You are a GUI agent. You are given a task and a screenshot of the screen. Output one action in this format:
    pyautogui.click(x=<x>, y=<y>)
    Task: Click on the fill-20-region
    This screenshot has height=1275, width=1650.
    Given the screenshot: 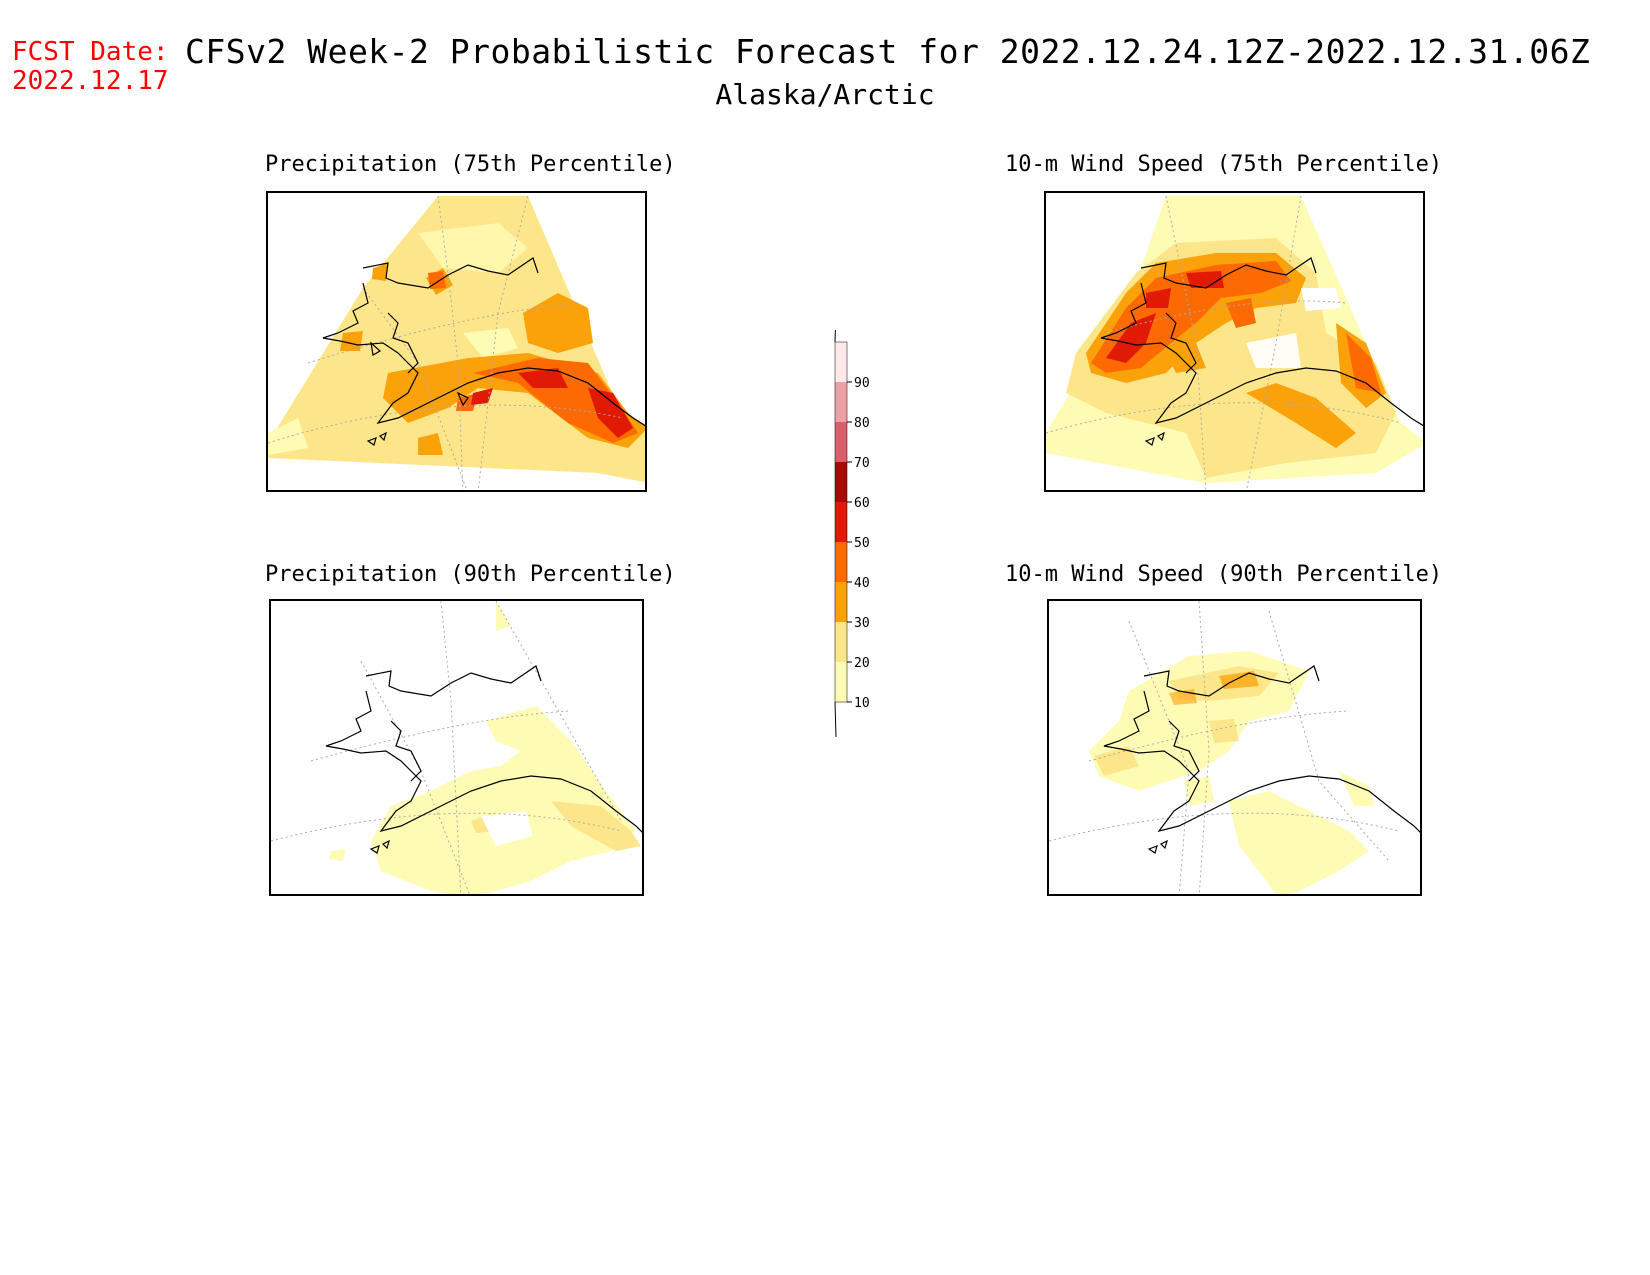 What is the action you would take?
    pyautogui.click(x=456, y=339)
    